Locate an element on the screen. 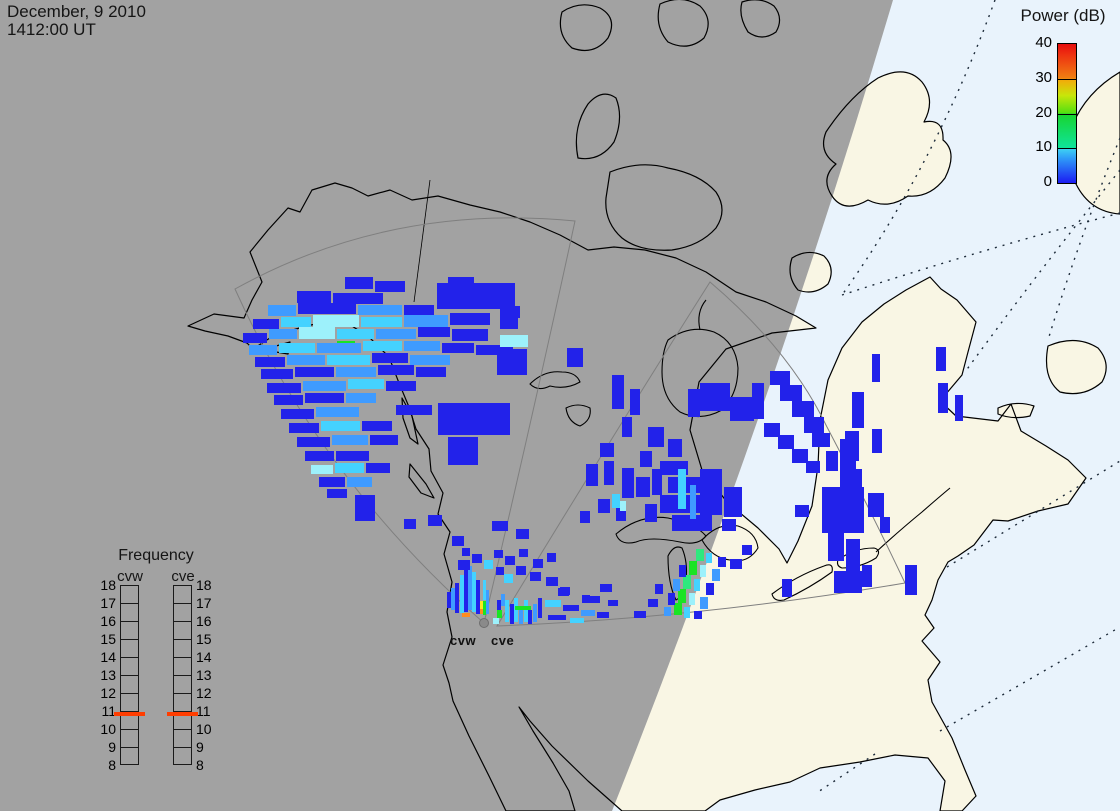 This screenshot has height=811, width=1120. radar-site-dot is located at coordinates (484, 623).